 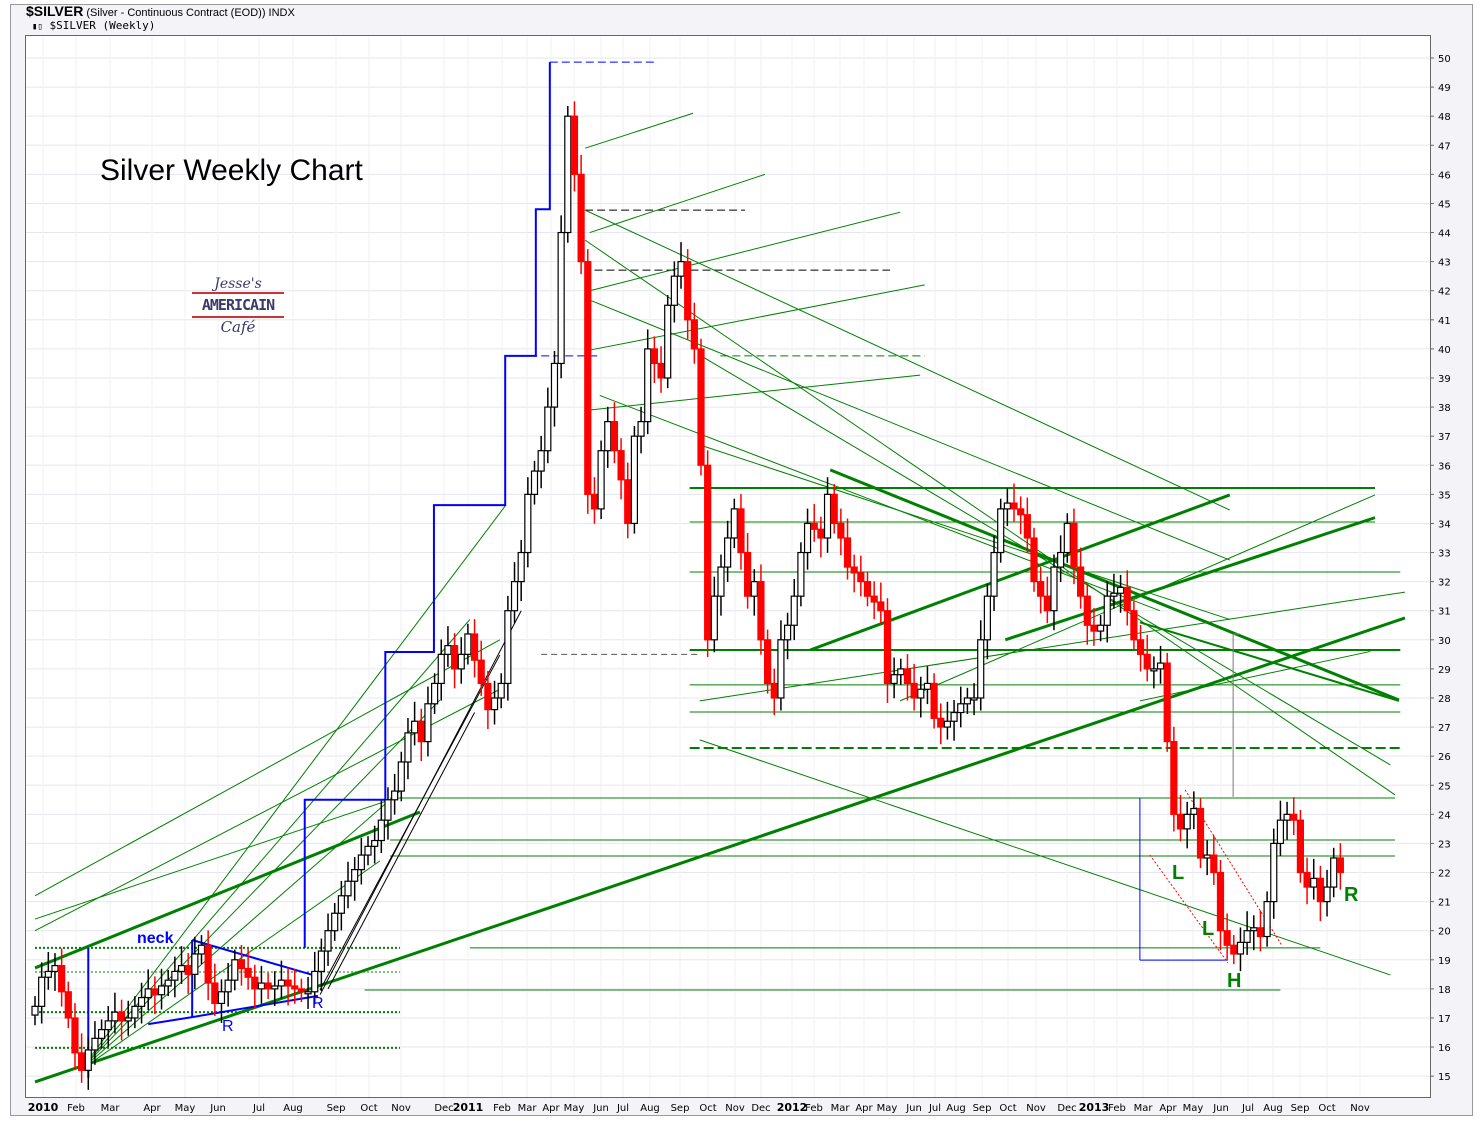 What do you see at coordinates (1444, 263) in the screenshot?
I see `y-tick-label: 43` at bounding box center [1444, 263].